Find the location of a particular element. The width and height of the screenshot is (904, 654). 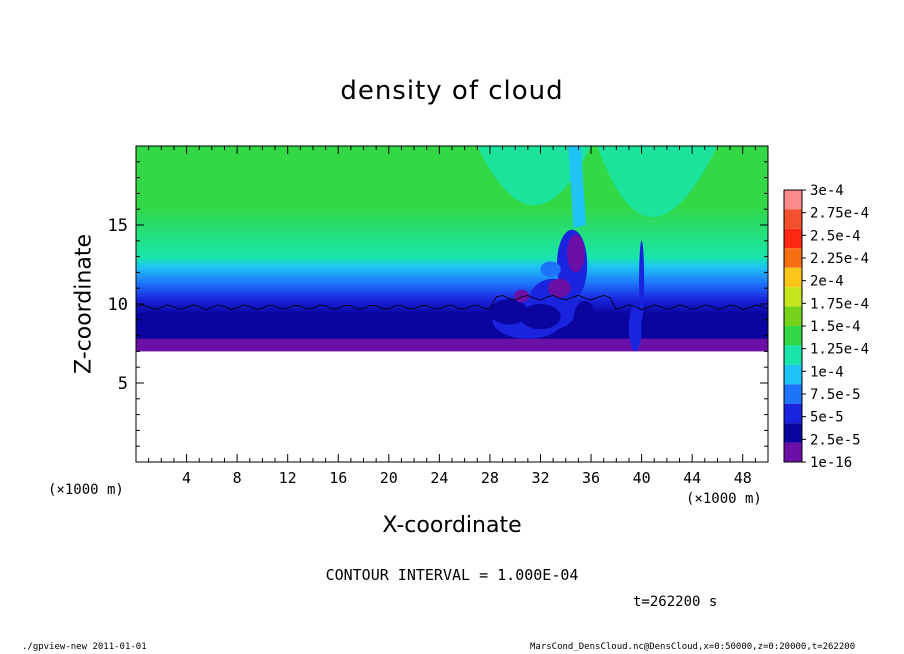

y-tick-label: 5 is located at coordinates (123, 384).